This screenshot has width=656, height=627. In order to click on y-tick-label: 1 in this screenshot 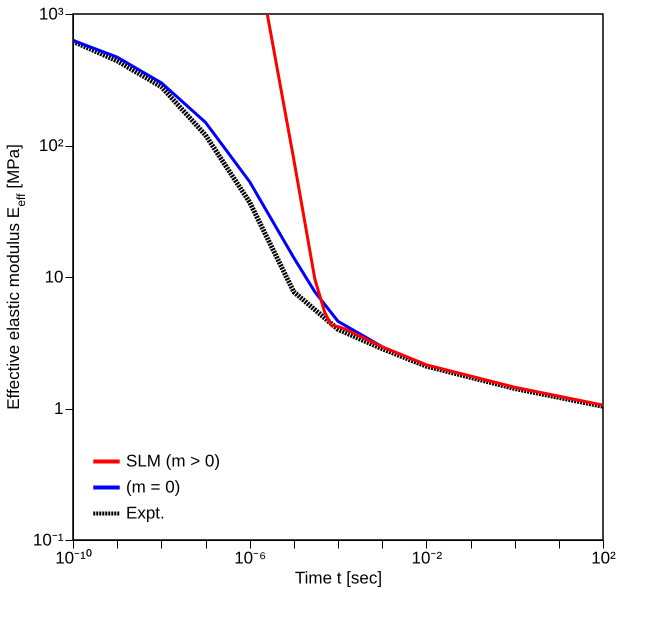, I will do `click(59, 408)`.